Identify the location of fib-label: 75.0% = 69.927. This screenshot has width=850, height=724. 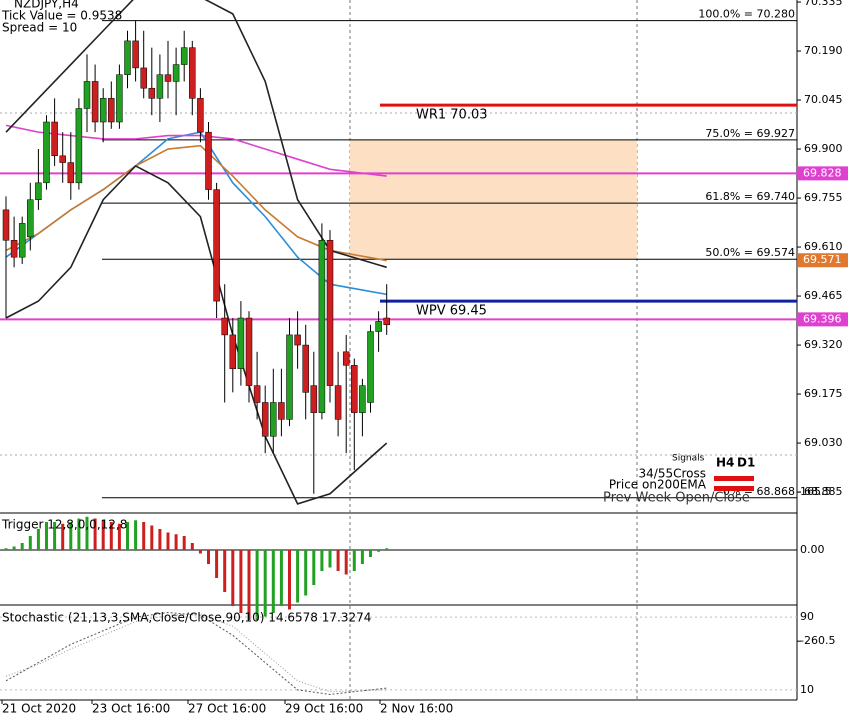
(750, 133).